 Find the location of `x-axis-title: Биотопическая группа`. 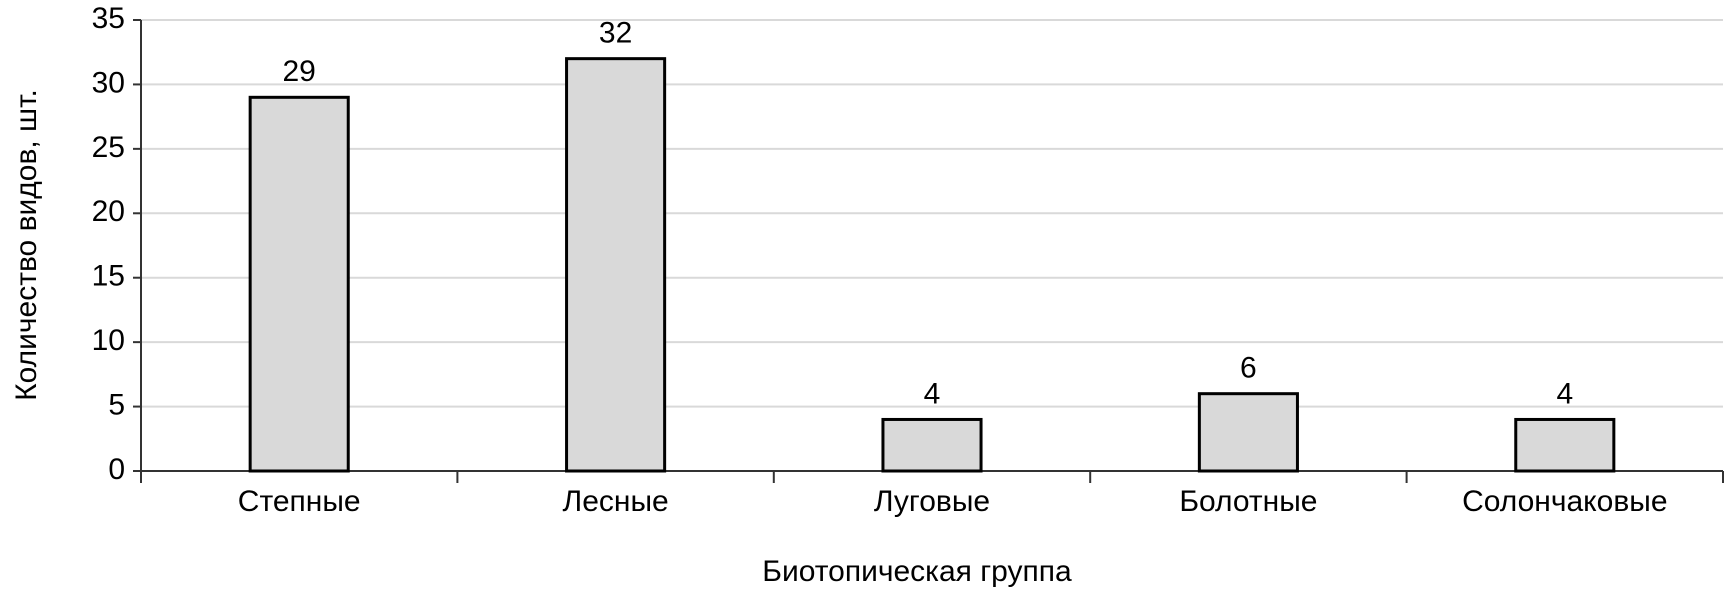

x-axis-title: Биотопическая группа is located at coordinates (917, 571).